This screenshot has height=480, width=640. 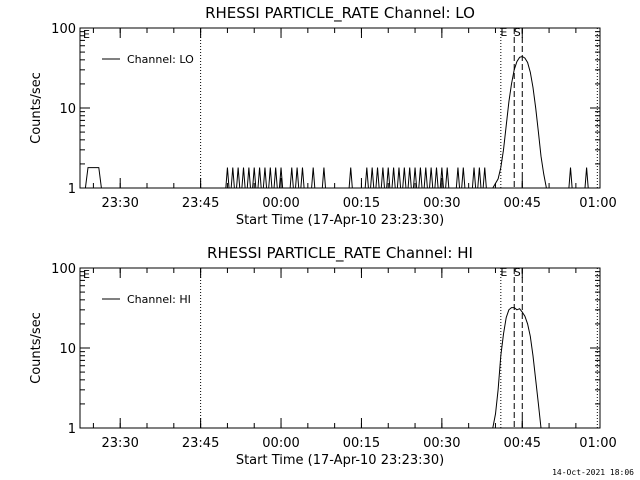 I want to click on footer-timestamp: 14-Oct-2021 18:06, so click(x=593, y=472).